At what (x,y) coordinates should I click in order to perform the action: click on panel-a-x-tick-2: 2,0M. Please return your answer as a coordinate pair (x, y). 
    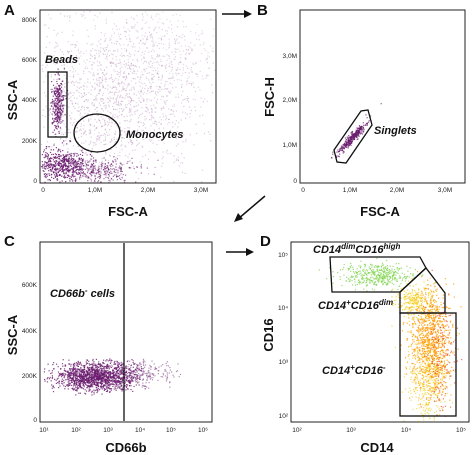
    Looking at the image, I should click on (148, 190).